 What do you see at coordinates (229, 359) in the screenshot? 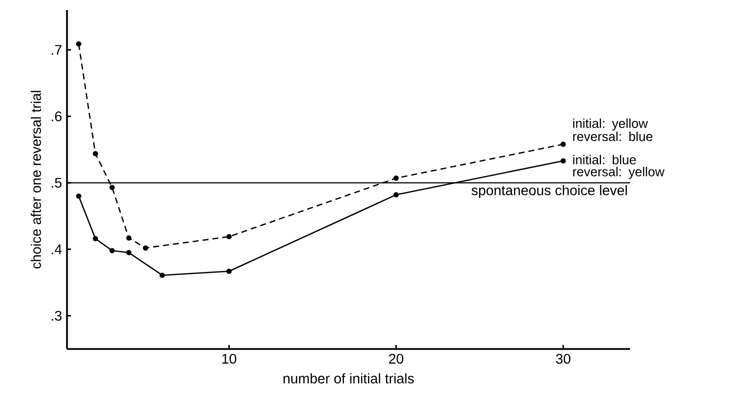
I see `x-tick-label: 10` at bounding box center [229, 359].